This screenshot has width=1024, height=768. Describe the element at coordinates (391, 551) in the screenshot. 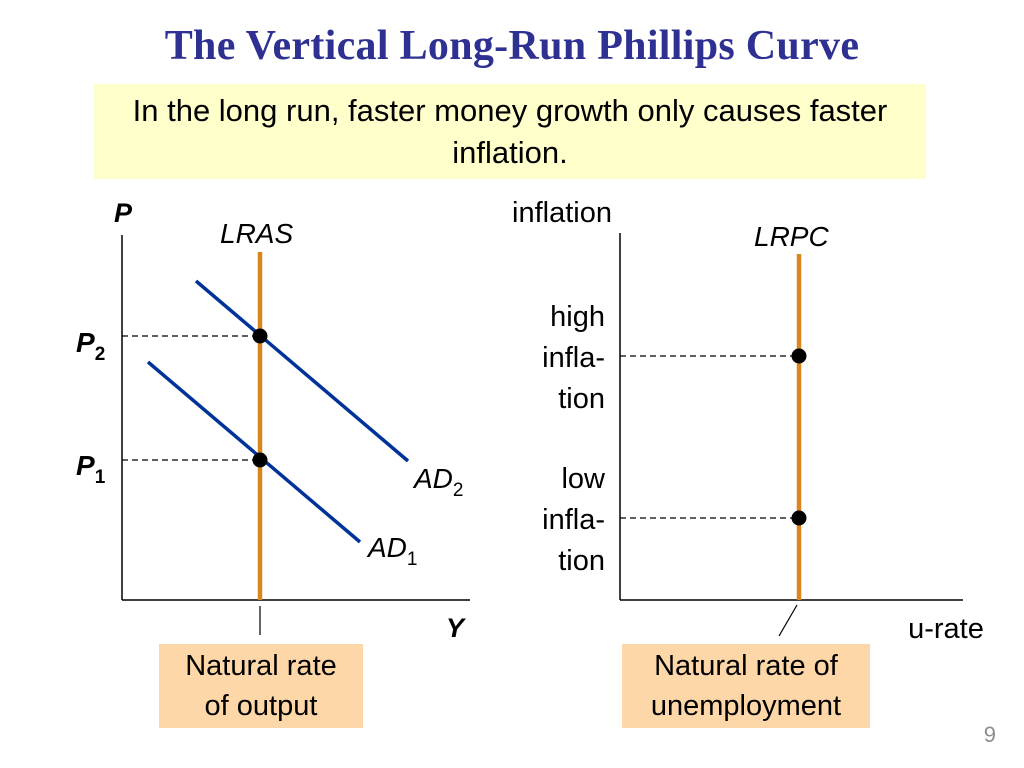

I see `ad1-label: AD1` at that location.